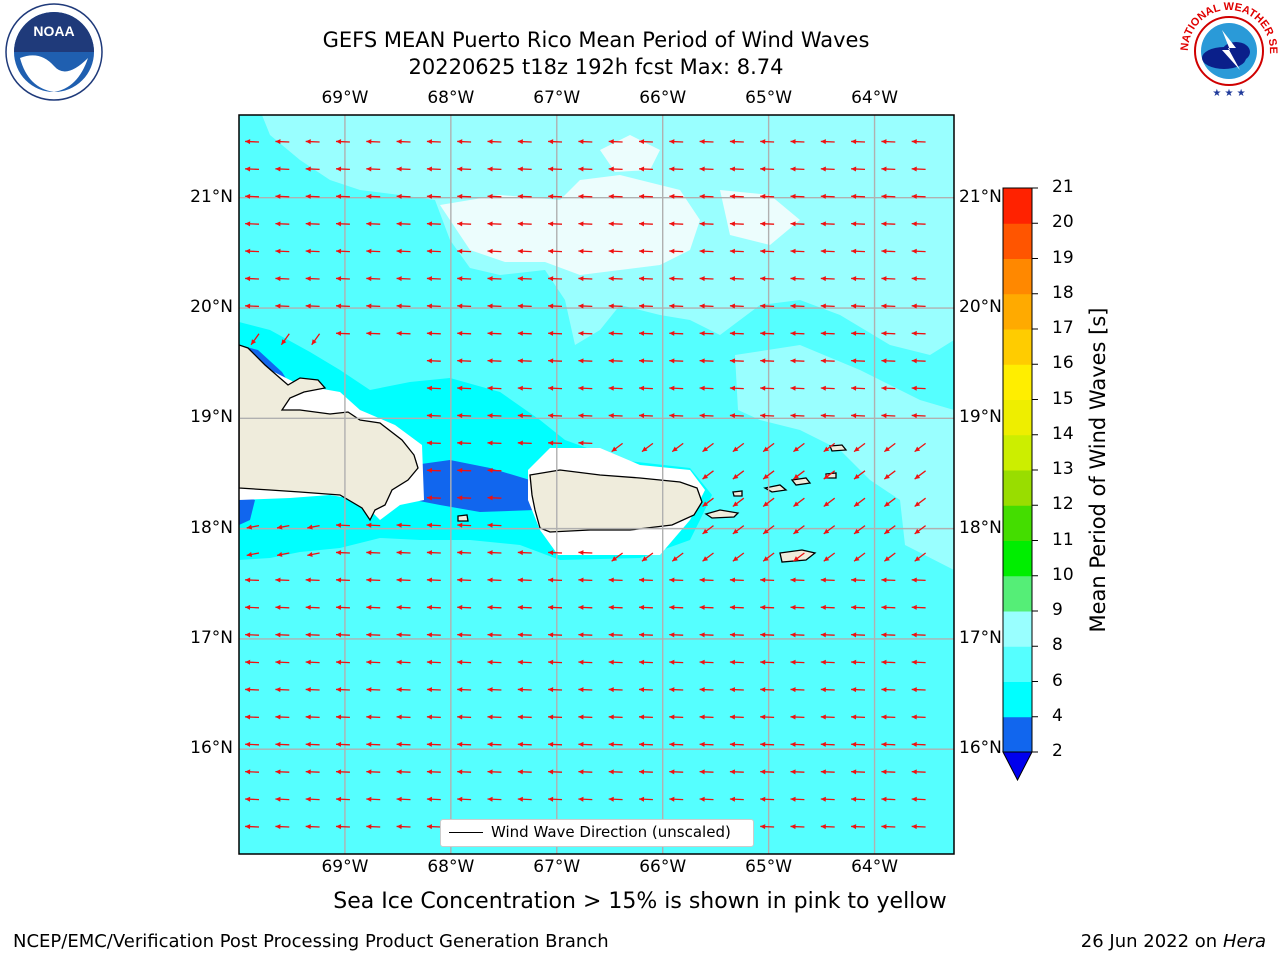  Describe the element at coordinates (980, 527) in the screenshot. I see `lat-tick-label-right: 18°N` at that location.